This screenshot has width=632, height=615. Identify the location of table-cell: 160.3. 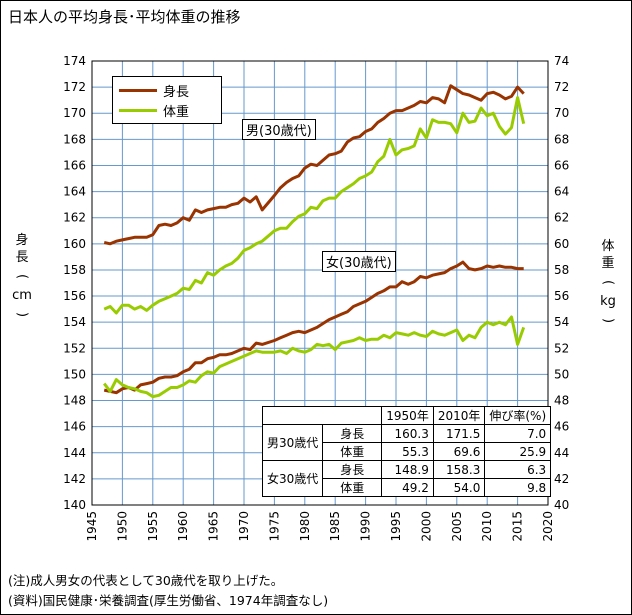
(407, 433).